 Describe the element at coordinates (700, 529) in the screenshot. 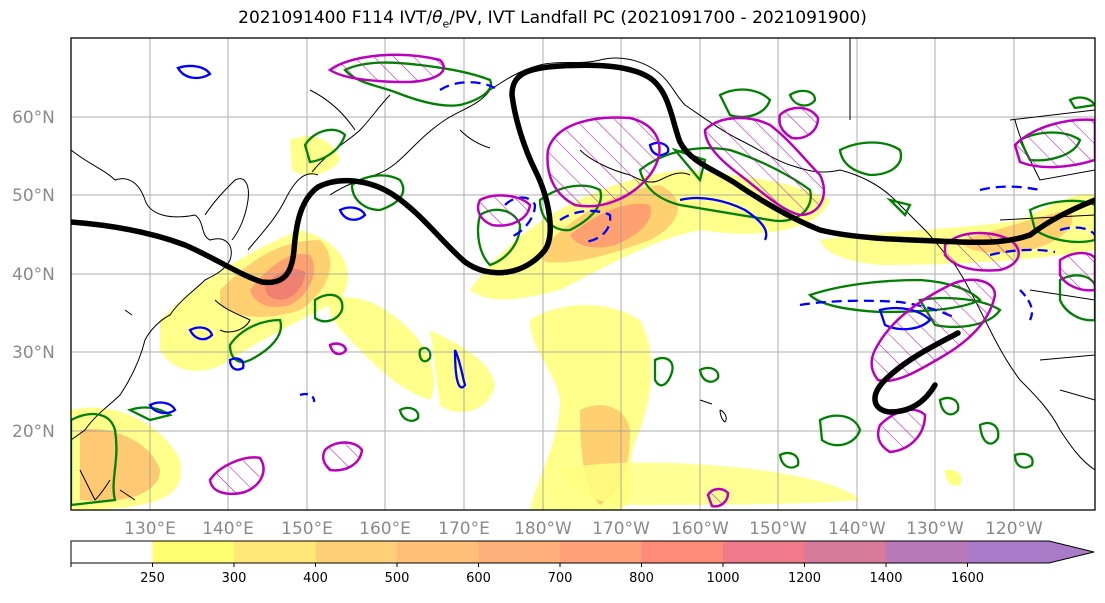

I see `lon-label: 160°W` at that location.